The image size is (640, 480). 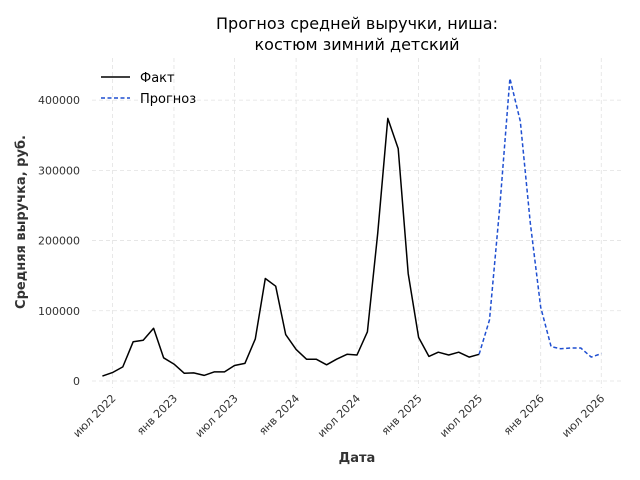 I want to click on chart-title-line-2: костюм зимний детский, so click(x=357, y=44).